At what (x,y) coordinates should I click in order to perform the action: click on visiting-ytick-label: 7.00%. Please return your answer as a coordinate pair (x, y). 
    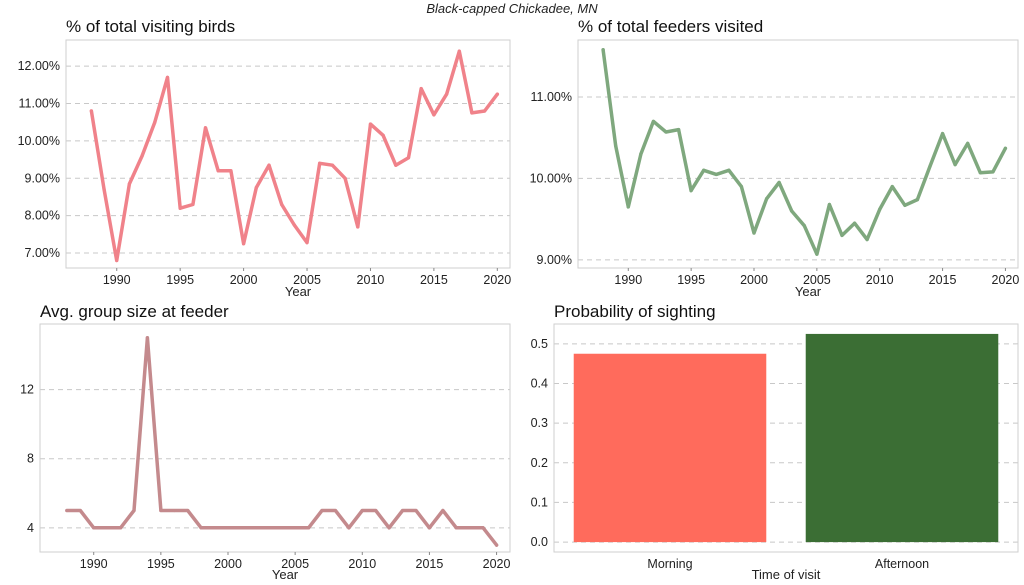
    Looking at the image, I should click on (42, 253).